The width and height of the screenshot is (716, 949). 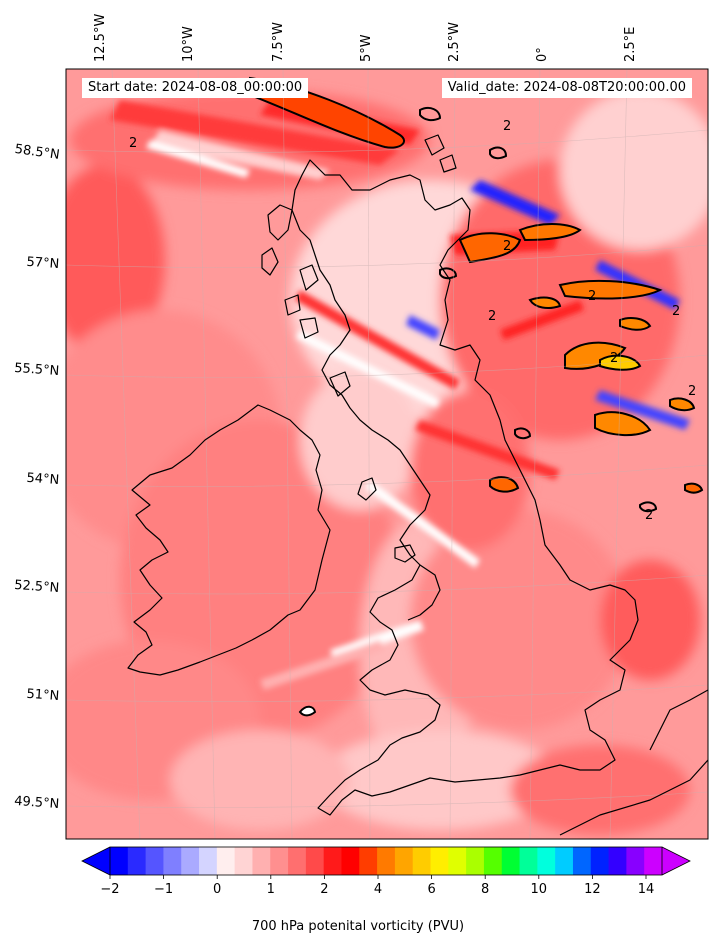 What do you see at coordinates (163, 889) in the screenshot?
I see `colorbar-tick-label: −1` at bounding box center [163, 889].